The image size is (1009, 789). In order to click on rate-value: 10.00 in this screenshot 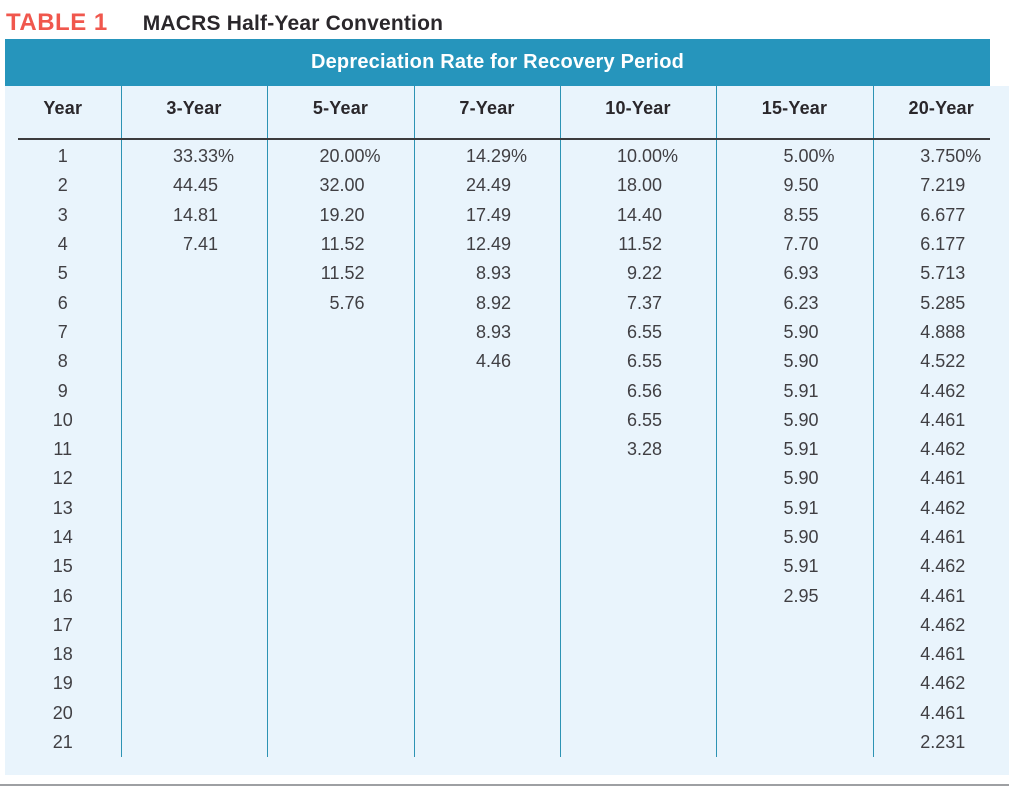, I will do `click(639, 156)`.